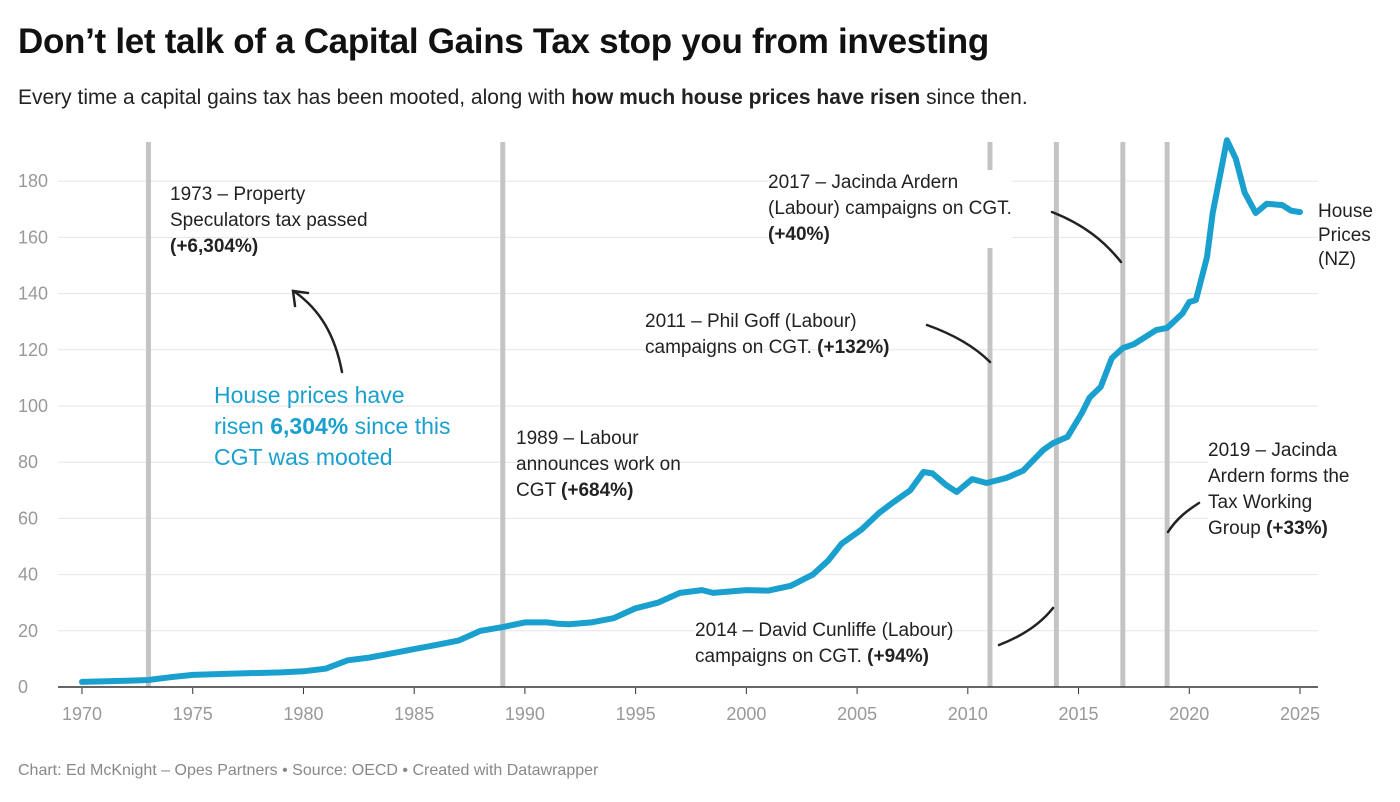 This screenshot has height=802, width=1400. I want to click on y-tick-label: 160, so click(33, 237).